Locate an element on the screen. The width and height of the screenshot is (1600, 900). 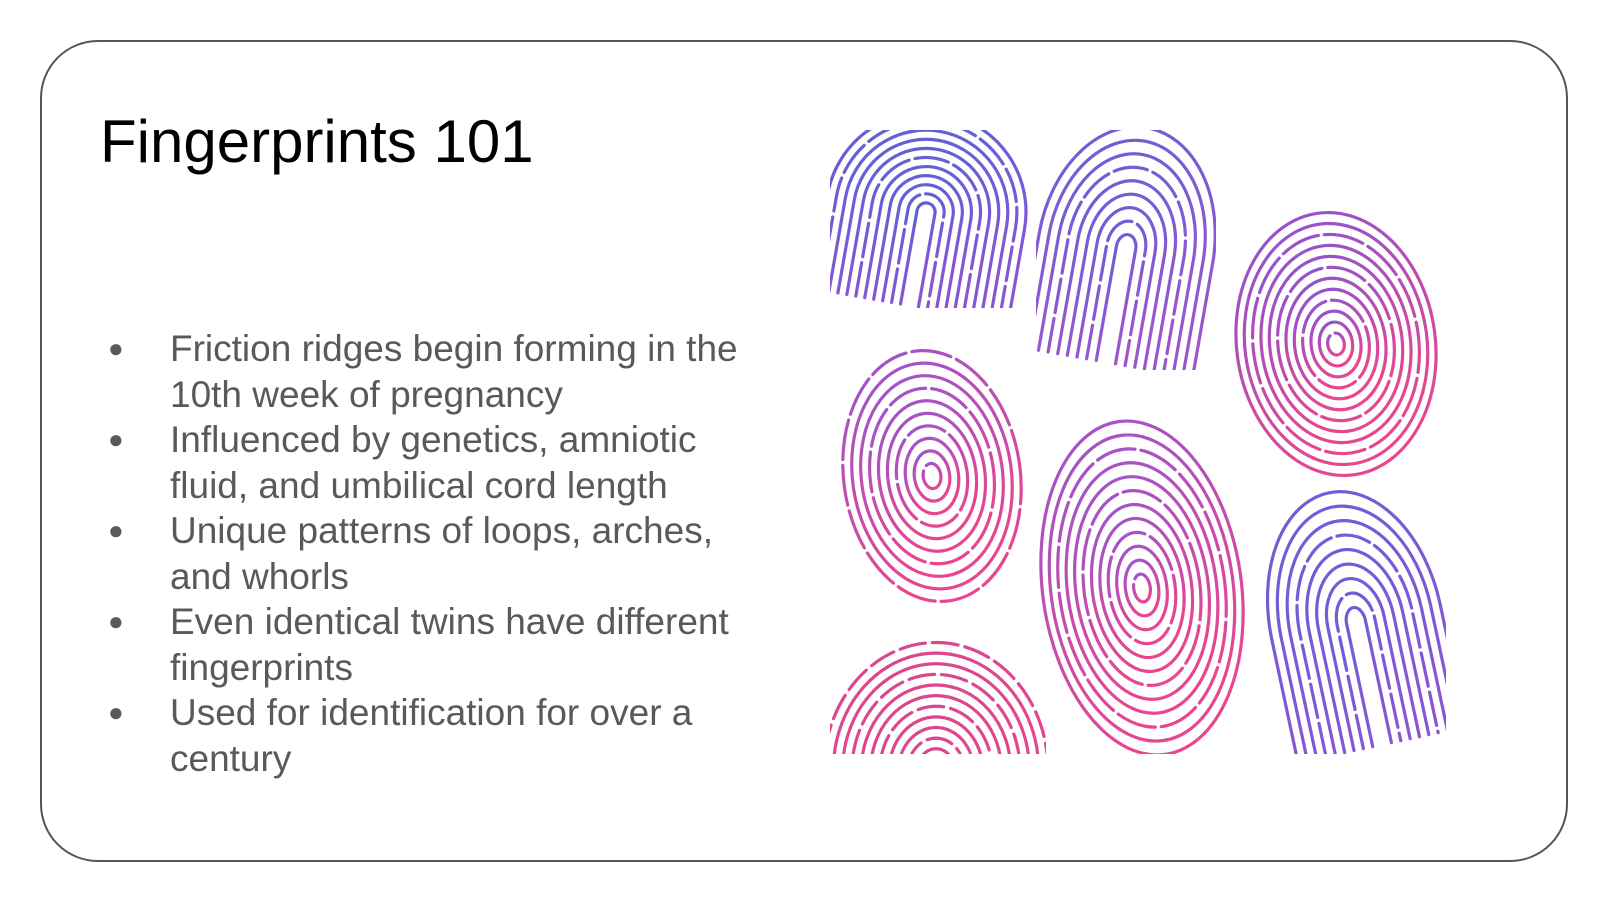
bottom-left-print is located at coordinates (938, 697).